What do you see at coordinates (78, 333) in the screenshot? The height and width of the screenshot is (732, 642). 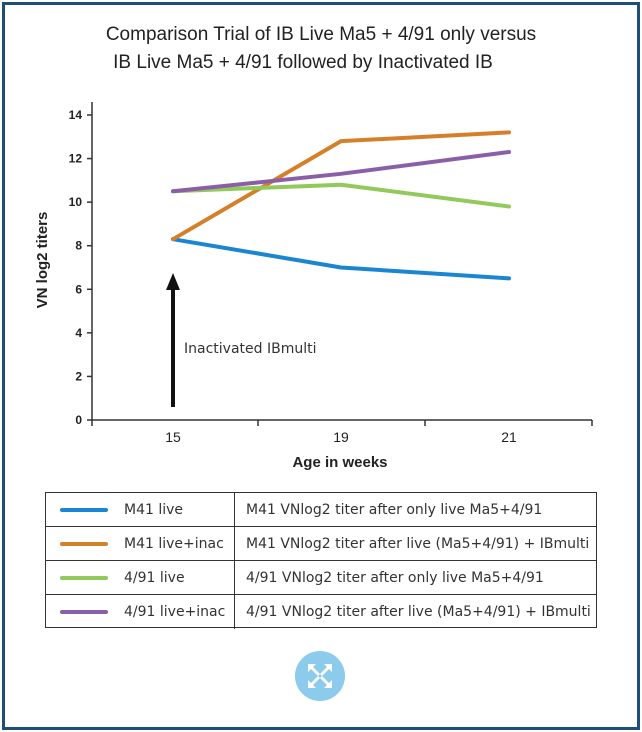 I see `y-tick-label: 4` at bounding box center [78, 333].